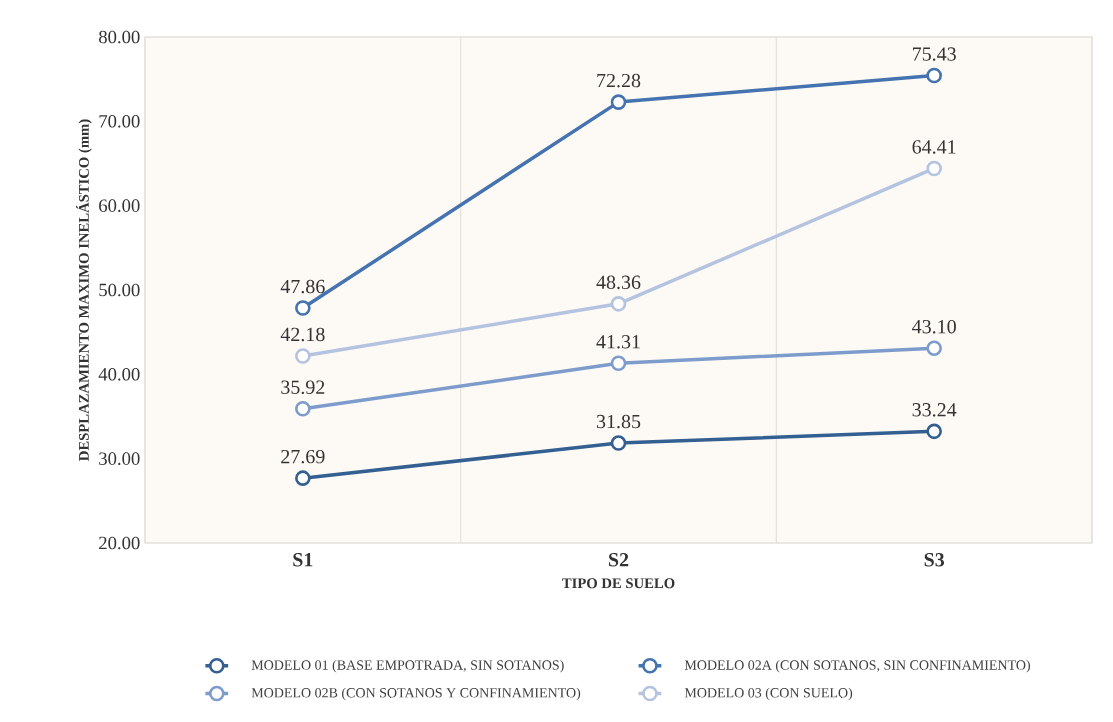 The image size is (1113, 722). Describe the element at coordinates (119, 290) in the screenshot. I see `y-tick-label: 50.00` at that location.